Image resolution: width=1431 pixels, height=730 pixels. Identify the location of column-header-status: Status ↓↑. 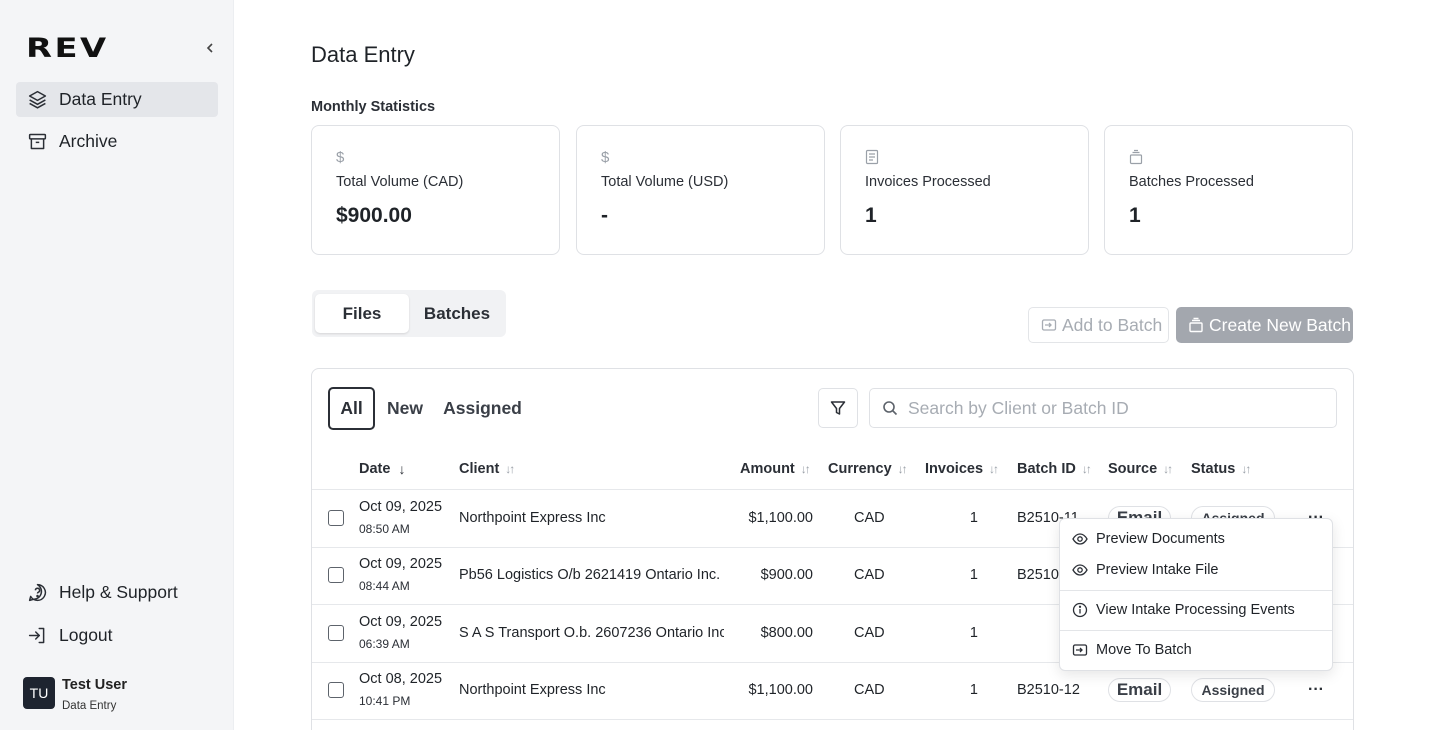
(1221, 469).